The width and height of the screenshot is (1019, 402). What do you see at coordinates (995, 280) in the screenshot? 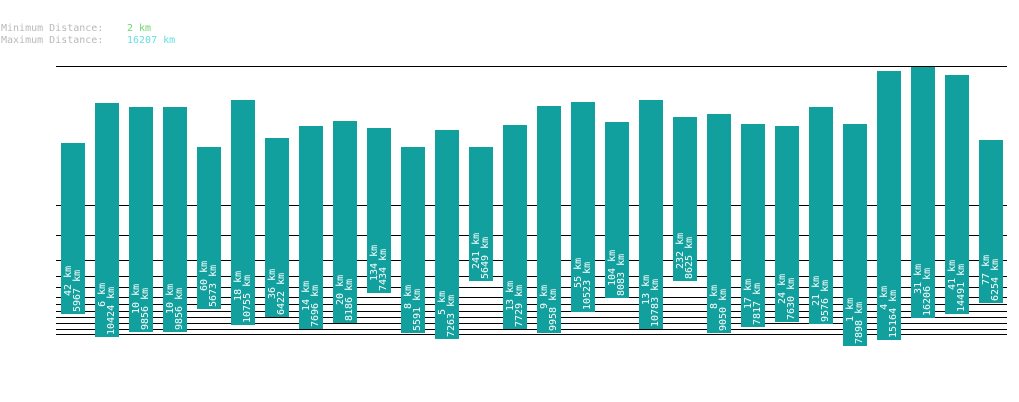
I see `bar-max-label: 6254 km` at bounding box center [995, 280].